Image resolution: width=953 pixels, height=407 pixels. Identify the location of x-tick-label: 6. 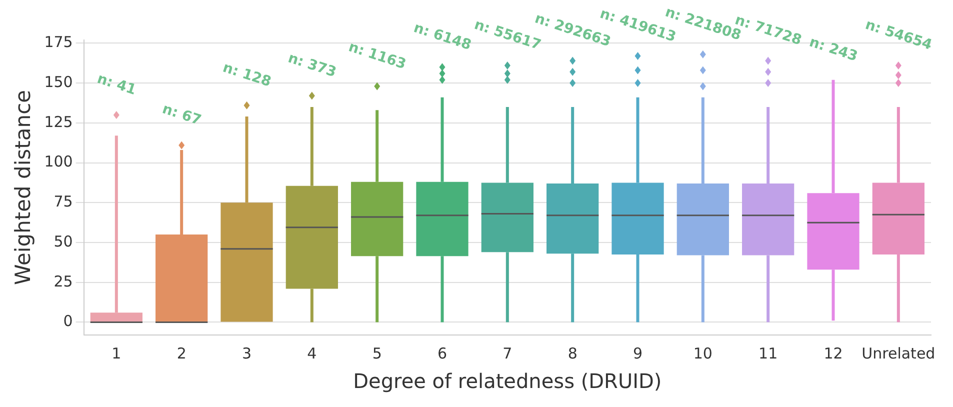
(442, 353).